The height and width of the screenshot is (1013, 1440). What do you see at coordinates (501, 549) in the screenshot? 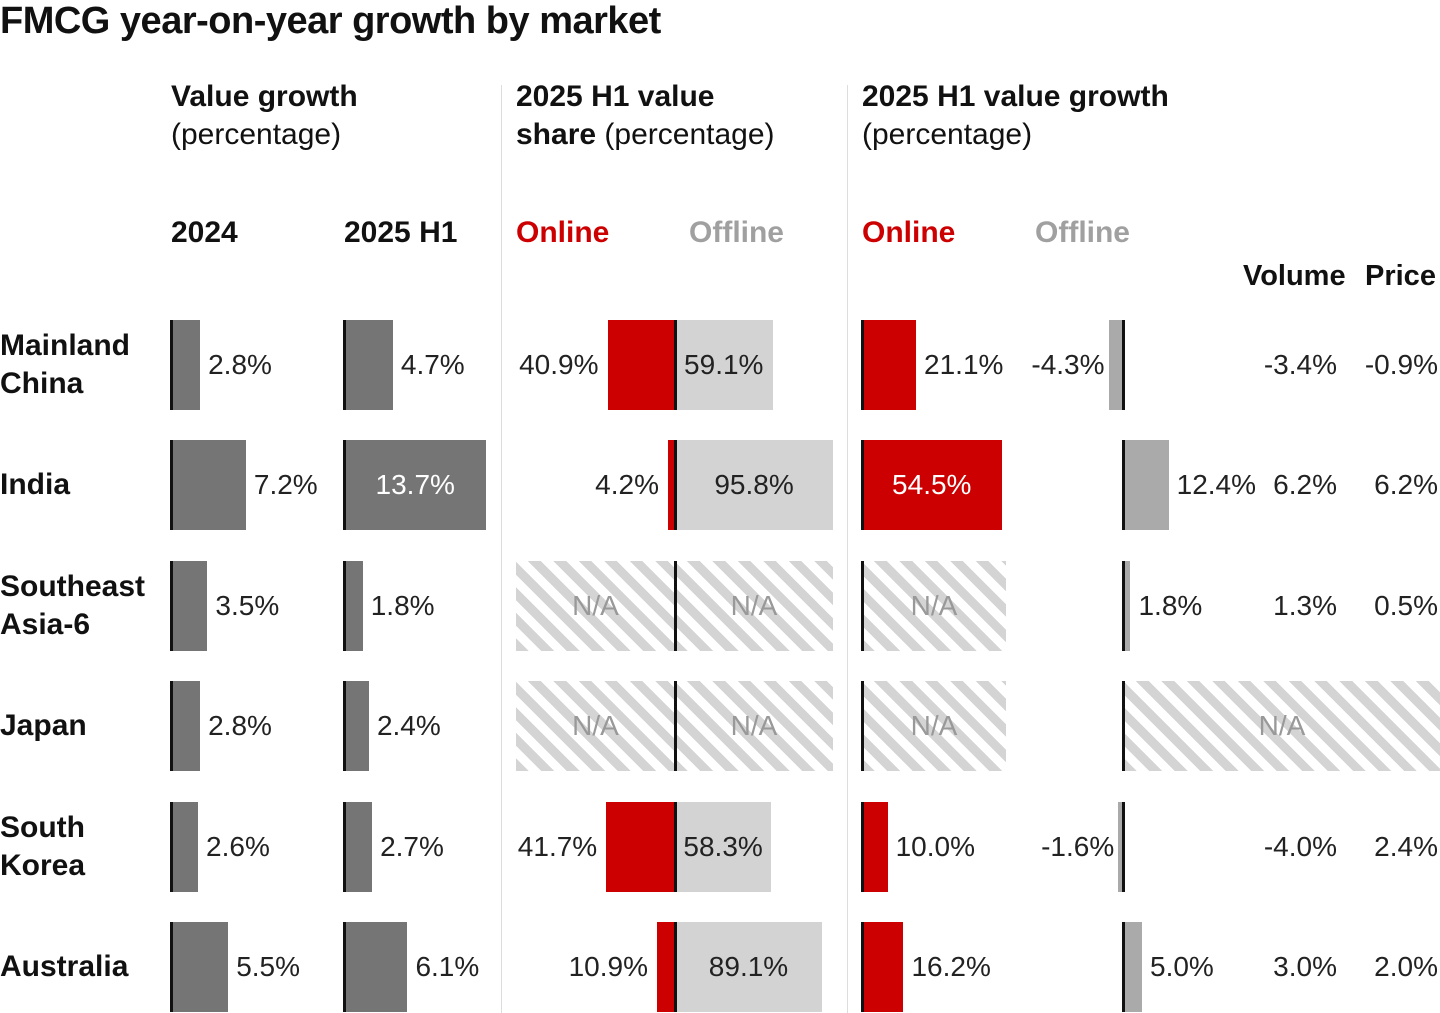
I see `column-divider` at bounding box center [501, 549].